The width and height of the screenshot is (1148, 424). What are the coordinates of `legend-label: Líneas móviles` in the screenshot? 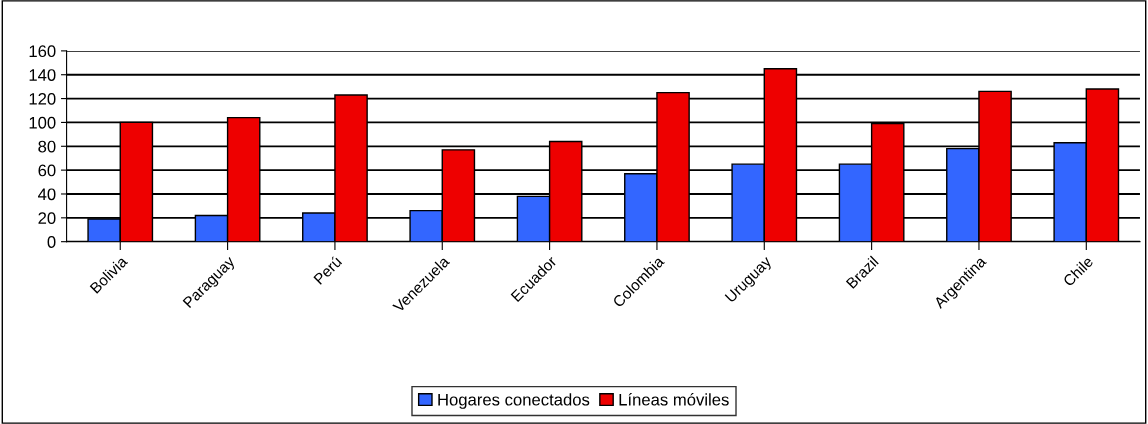 It's located at (674, 399).